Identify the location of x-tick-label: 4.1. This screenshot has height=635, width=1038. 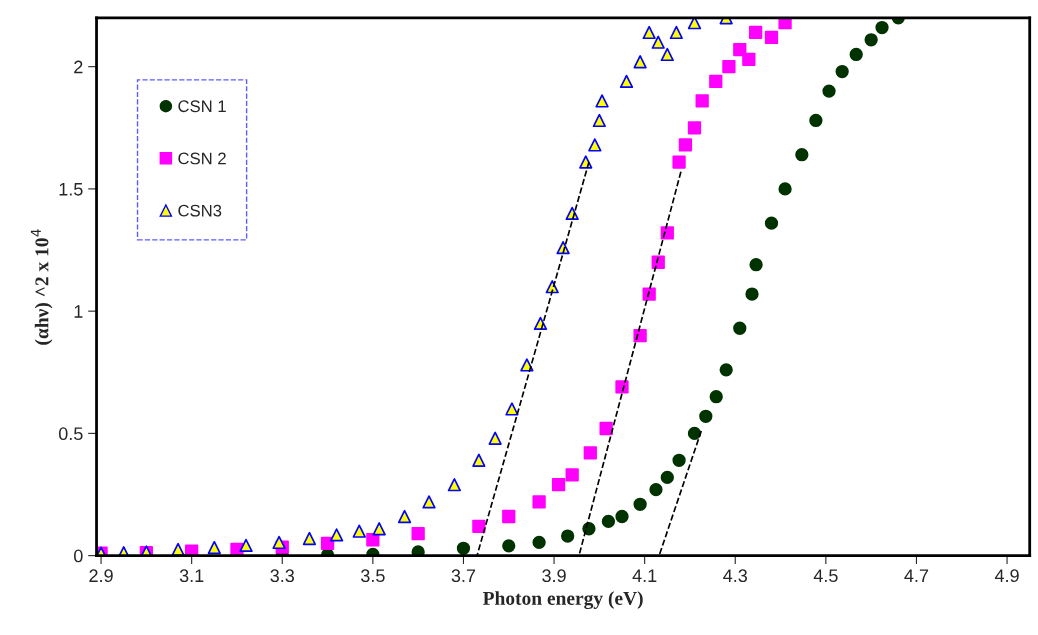
(644, 575).